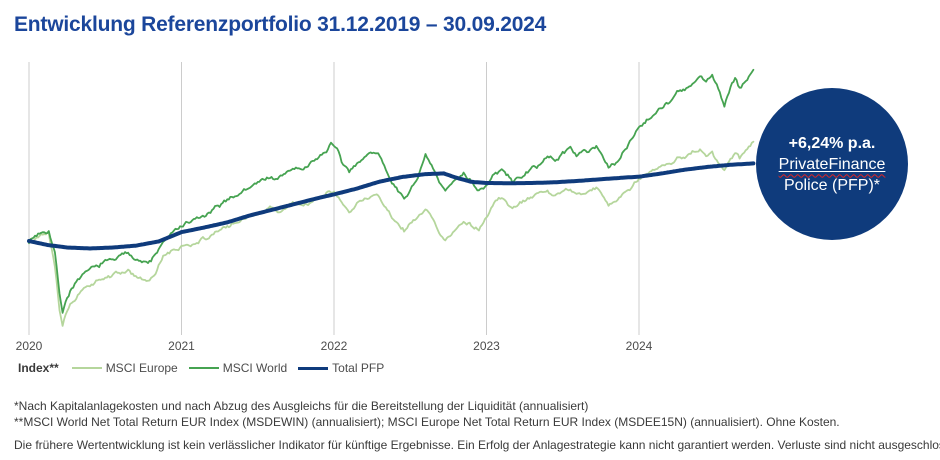 Image resolution: width=940 pixels, height=460 pixels. What do you see at coordinates (38, 368) in the screenshot?
I see `legend-index-label: Index**` at bounding box center [38, 368].